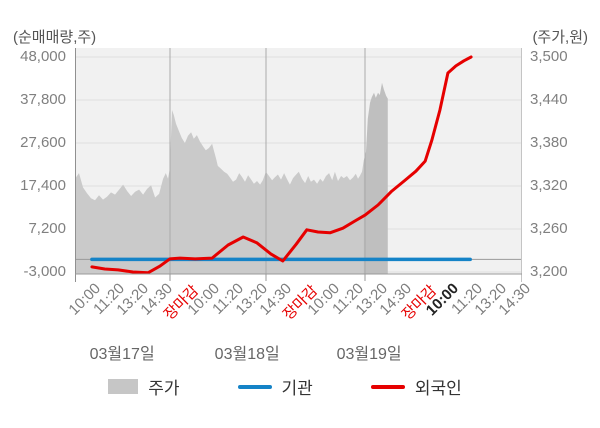 The width and height of the screenshot is (600, 428). I want to click on left-tick-label: -3,000, so click(44, 271).